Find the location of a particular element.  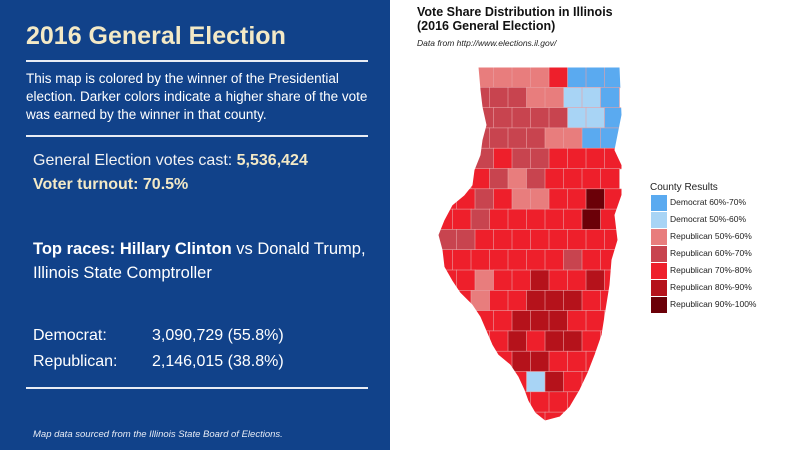

legend-item: Republican 60%-70% is located at coordinates (721, 254).